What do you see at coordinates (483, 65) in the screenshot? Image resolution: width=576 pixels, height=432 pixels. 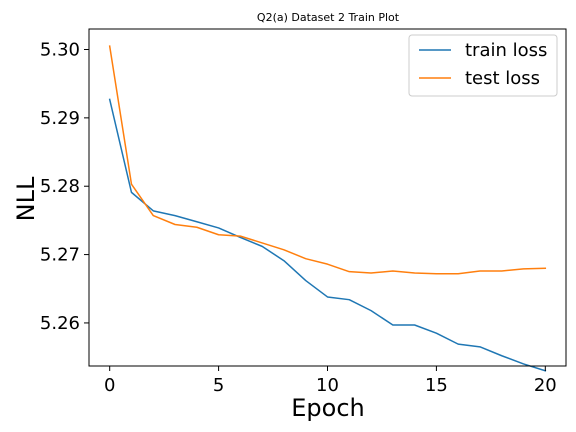 I see `legend: train loss test loss` at bounding box center [483, 65].